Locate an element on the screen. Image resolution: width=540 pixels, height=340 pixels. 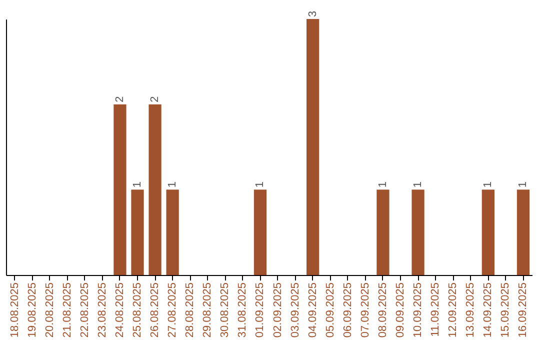
x-tick-label: 08.09.2025 is located at coordinates (382, 310).